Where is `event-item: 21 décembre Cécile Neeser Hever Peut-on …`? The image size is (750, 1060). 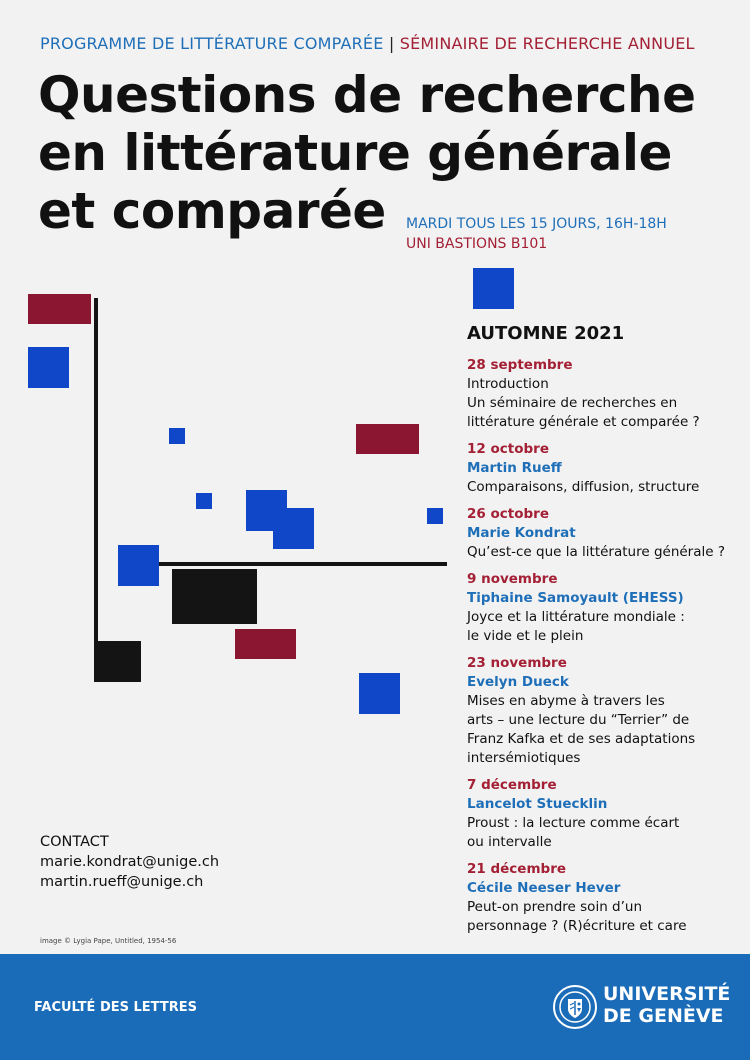 event-item: 21 décembre Cécile Neeser Hever Peut-on … is located at coordinates (602, 898).